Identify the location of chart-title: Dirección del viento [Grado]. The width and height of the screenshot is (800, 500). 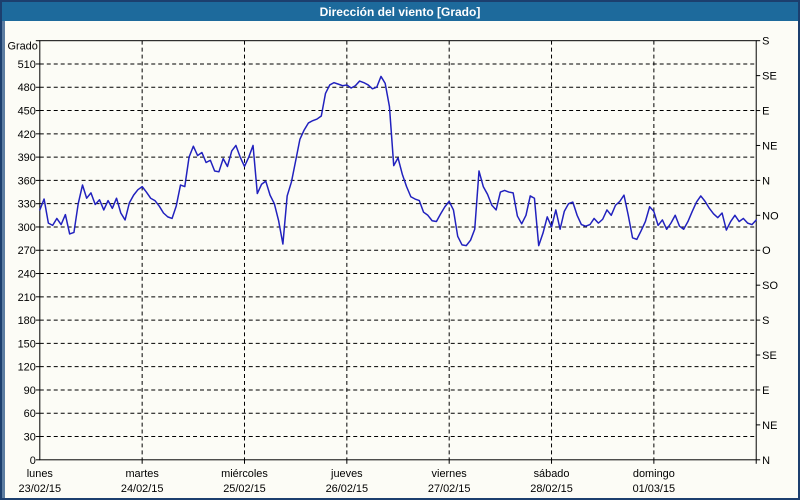
(400, 11).